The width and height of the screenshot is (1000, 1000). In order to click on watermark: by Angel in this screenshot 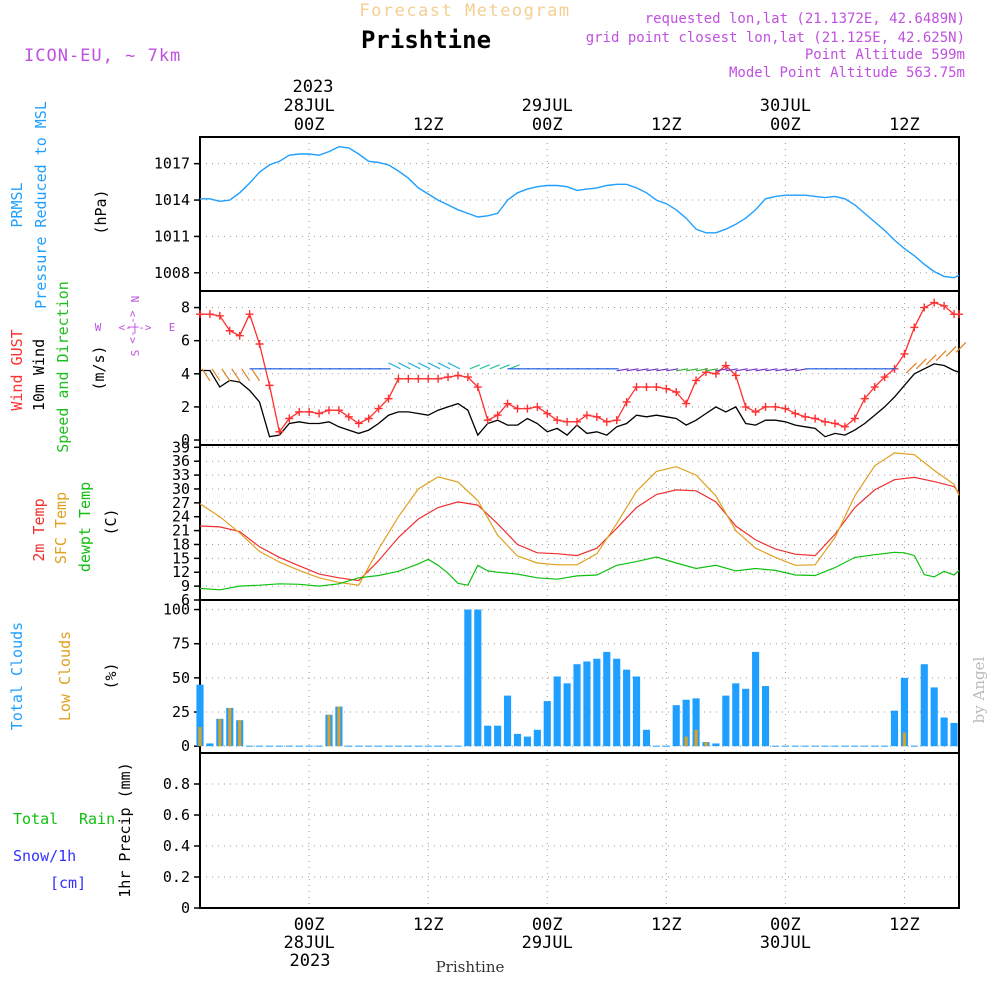, I will do `click(979, 689)`.